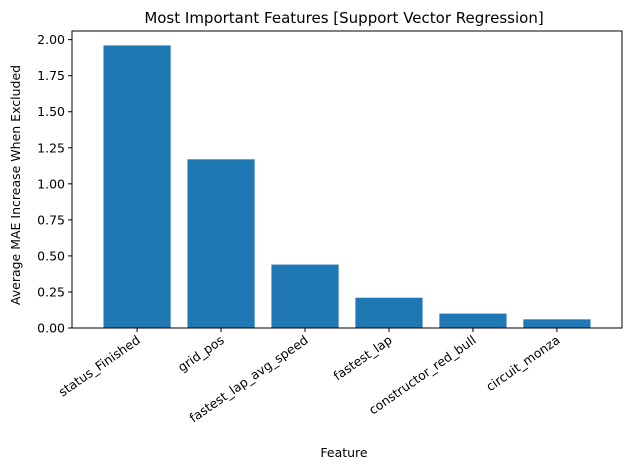 This screenshot has height=470, width=630. I want to click on bar-constructor_red_bull, so click(473, 320).